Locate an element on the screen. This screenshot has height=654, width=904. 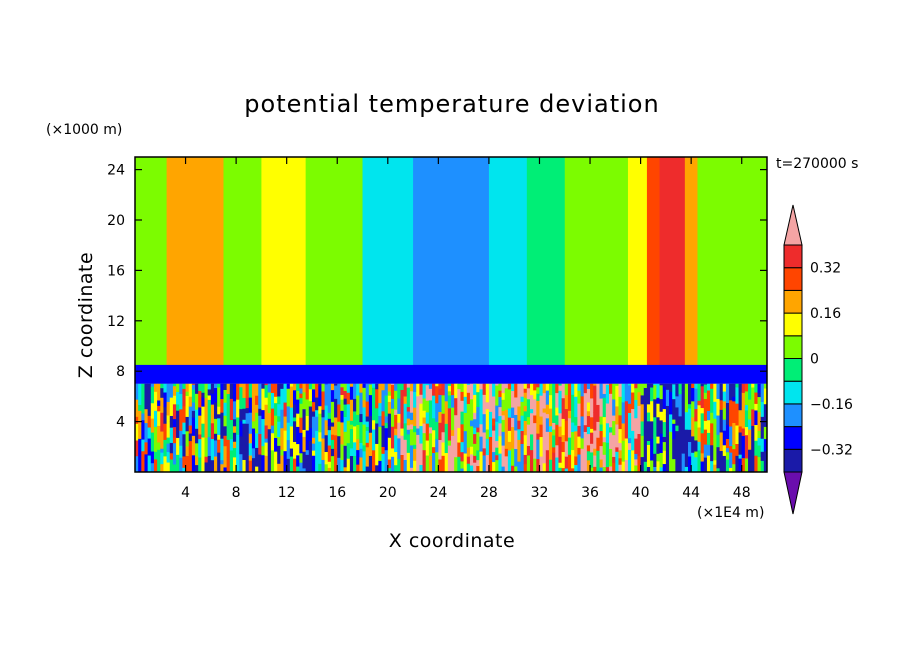
y-tick-label: 8 is located at coordinates (120, 372).